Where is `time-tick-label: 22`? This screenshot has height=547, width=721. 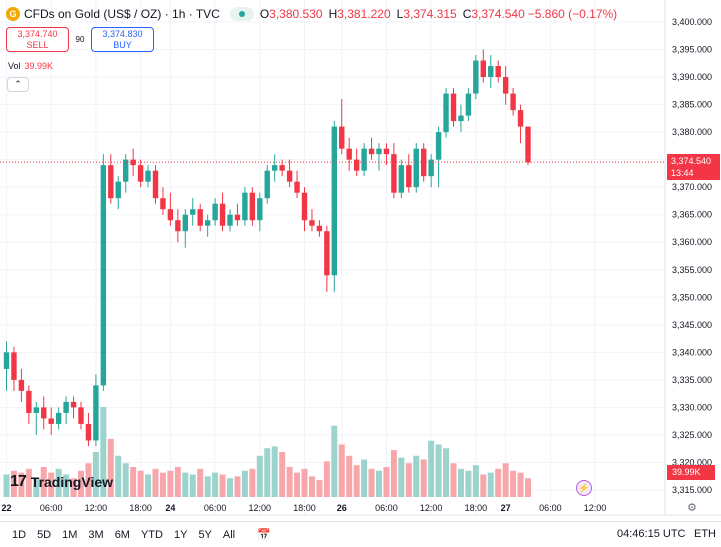 time-tick-label: 22 is located at coordinates (6, 508).